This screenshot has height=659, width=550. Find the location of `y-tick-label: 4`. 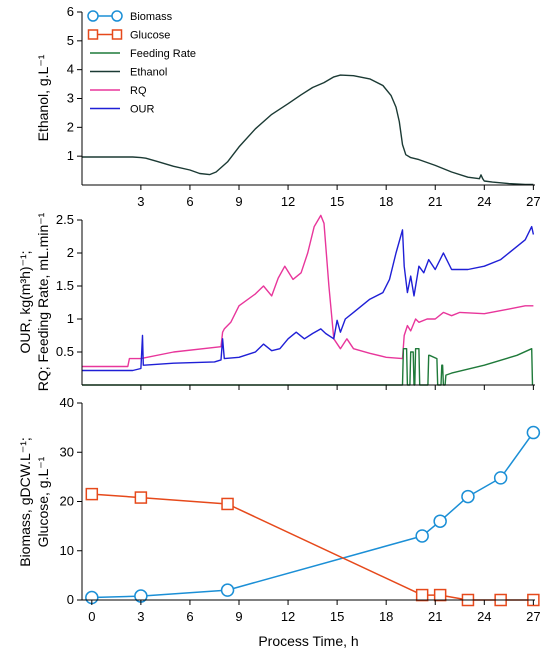

y-tick-label: 4 is located at coordinates (70, 69).